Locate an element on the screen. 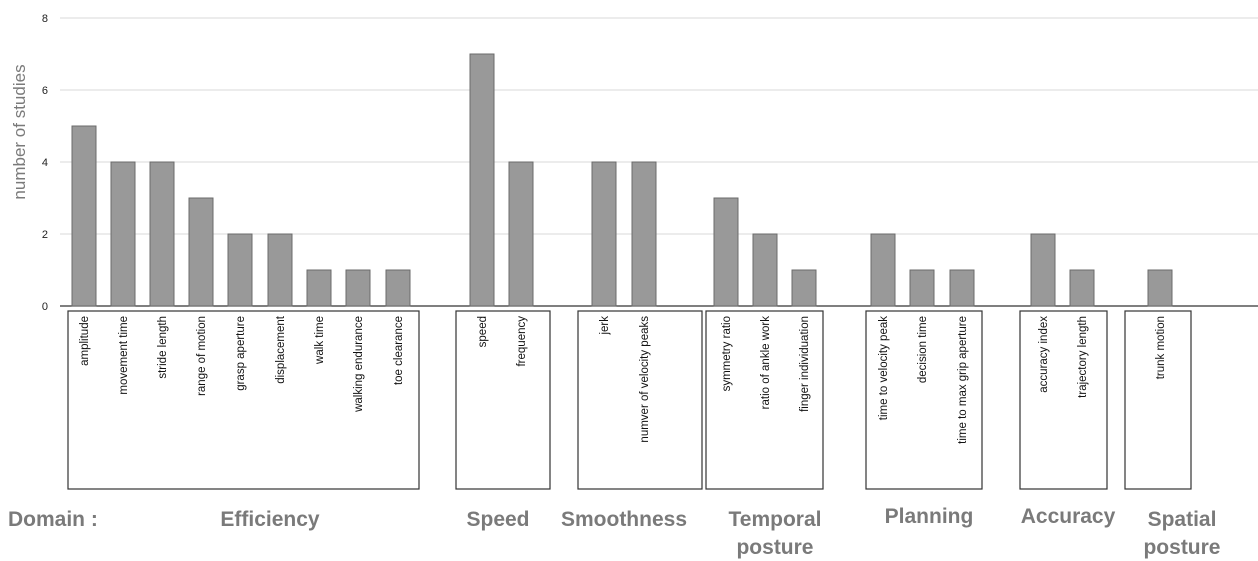 This screenshot has width=1258, height=561. domain-label: Temporal is located at coordinates (775, 519).